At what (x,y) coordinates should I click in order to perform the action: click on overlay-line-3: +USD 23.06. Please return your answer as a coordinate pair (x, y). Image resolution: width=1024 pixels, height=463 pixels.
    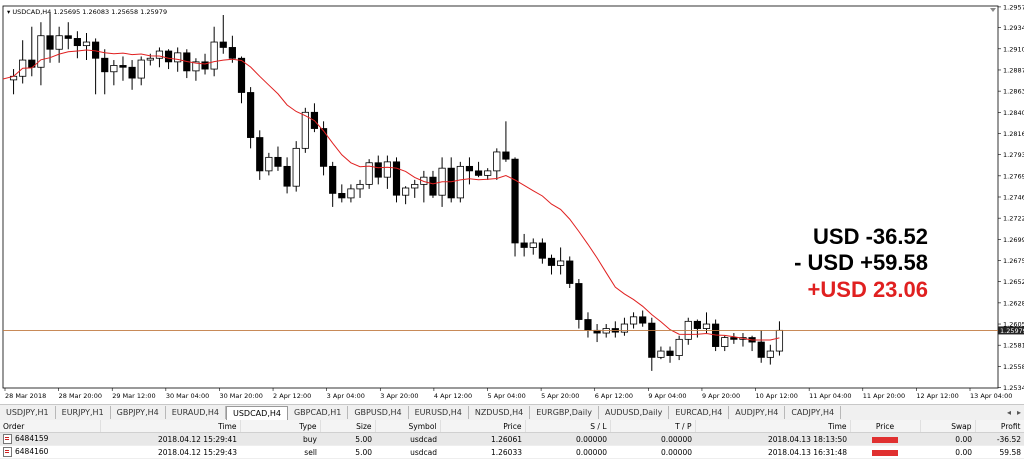
    Looking at the image, I should click on (867, 289).